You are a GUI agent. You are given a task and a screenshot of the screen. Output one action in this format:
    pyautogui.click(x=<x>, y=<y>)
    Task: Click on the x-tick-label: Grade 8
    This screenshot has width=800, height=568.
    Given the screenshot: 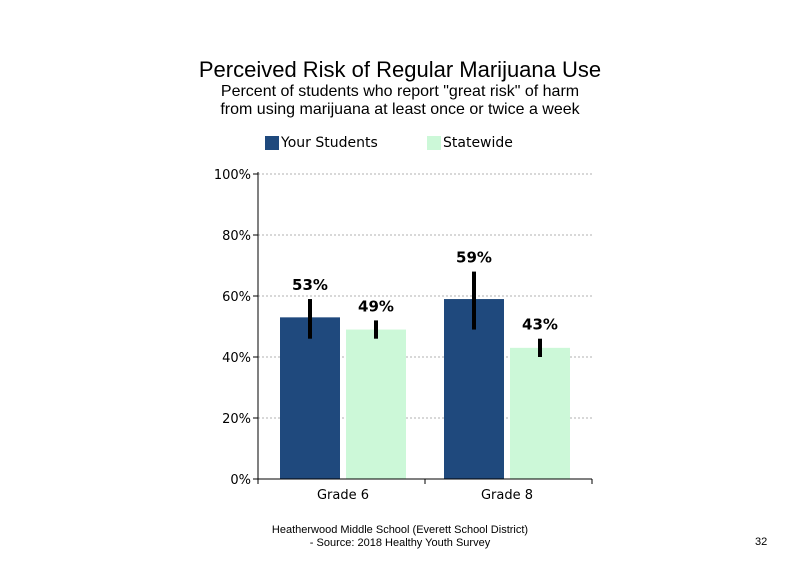 What is the action you would take?
    pyautogui.click(x=507, y=495)
    